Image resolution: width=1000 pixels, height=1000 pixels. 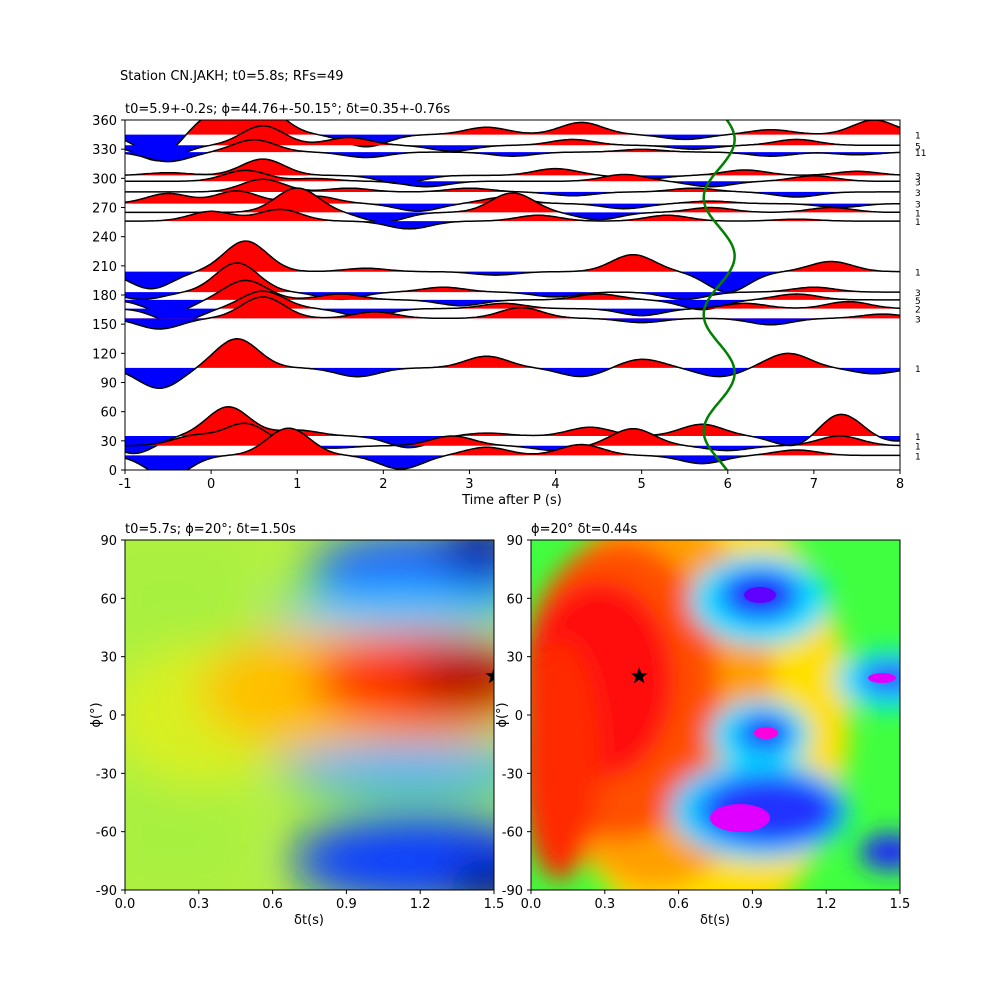 I want to click on rf-ytick-label: 360, so click(x=104, y=121).